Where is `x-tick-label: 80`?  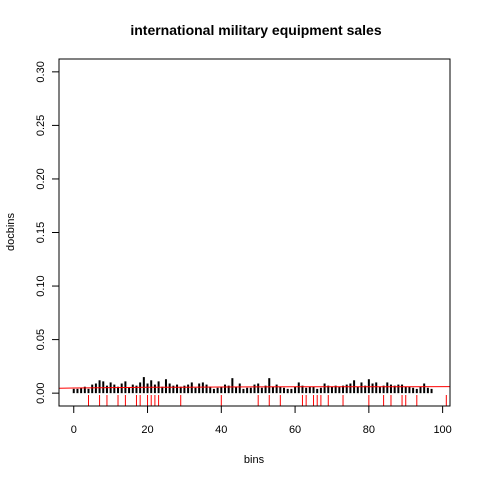 x-tick-label: 80 is located at coordinates (369, 430).